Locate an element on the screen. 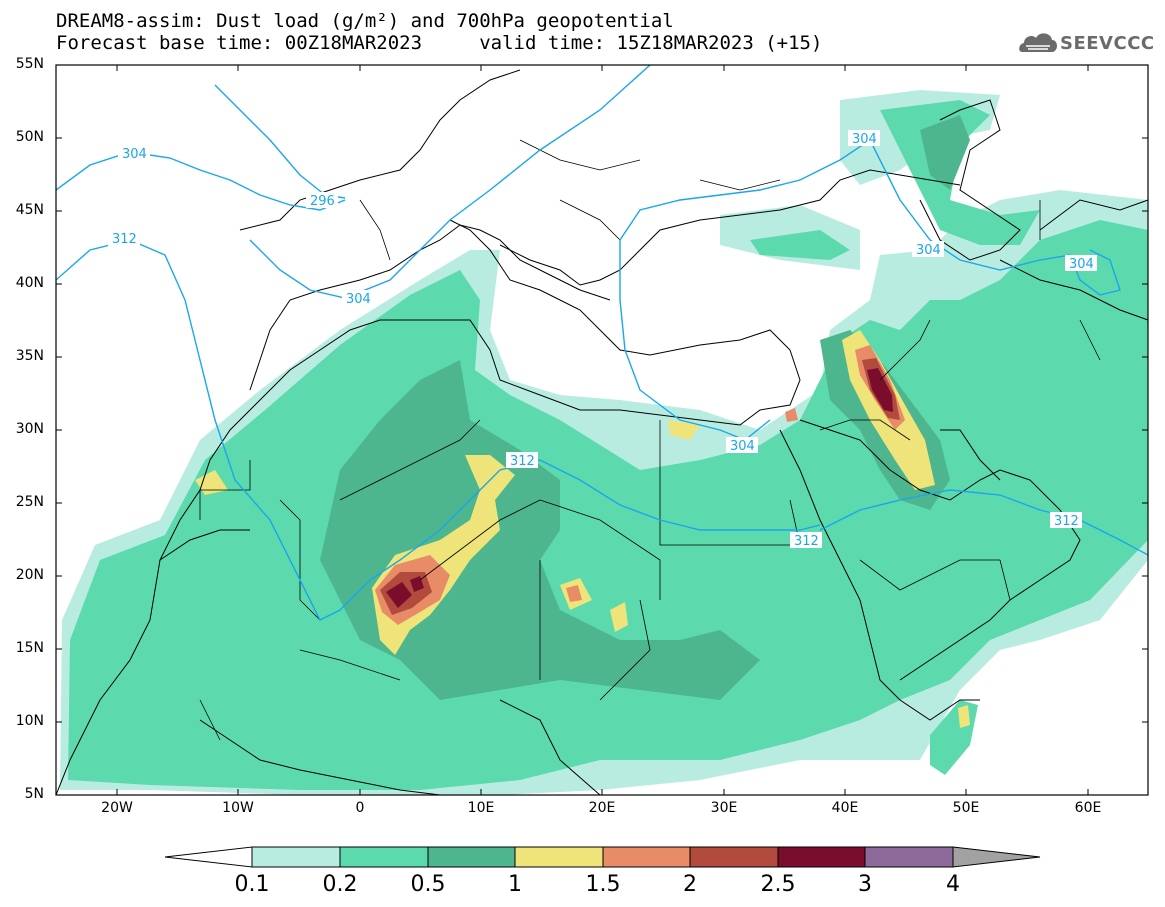 The height and width of the screenshot is (907, 1165). colorbar-swatch-0.2 is located at coordinates (384, 857).